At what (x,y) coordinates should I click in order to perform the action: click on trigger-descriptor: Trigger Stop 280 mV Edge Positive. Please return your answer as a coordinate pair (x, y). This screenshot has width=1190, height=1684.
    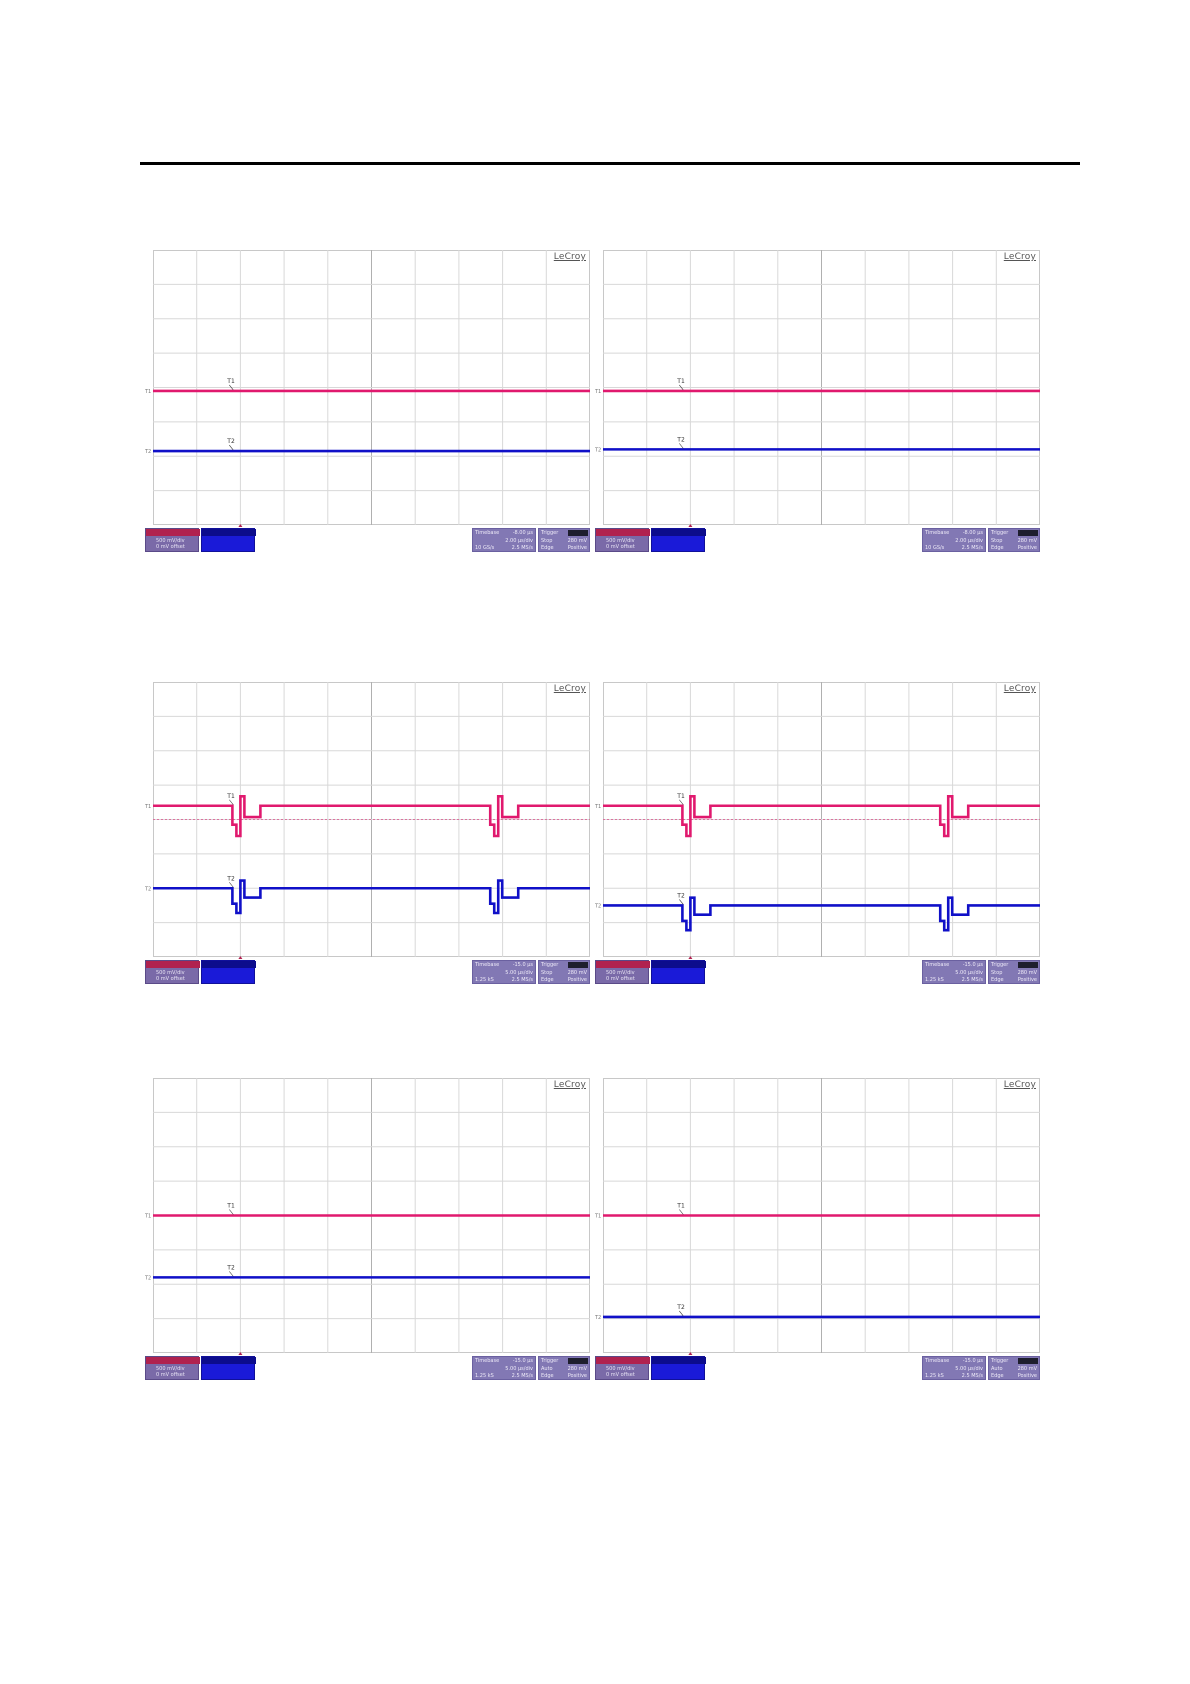
    Looking at the image, I should click on (1014, 972).